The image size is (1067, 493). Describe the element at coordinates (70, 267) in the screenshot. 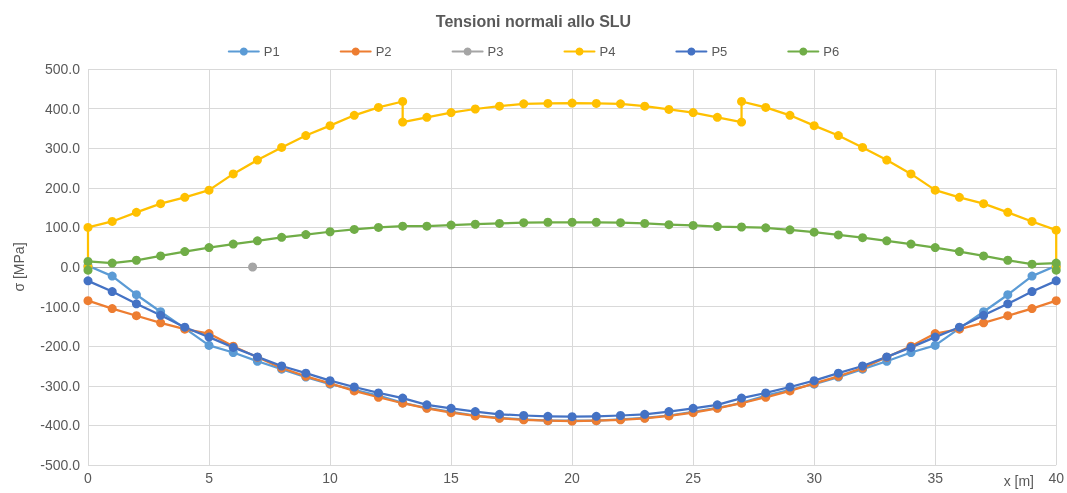

I see `y-tick-label: 0.0` at that location.